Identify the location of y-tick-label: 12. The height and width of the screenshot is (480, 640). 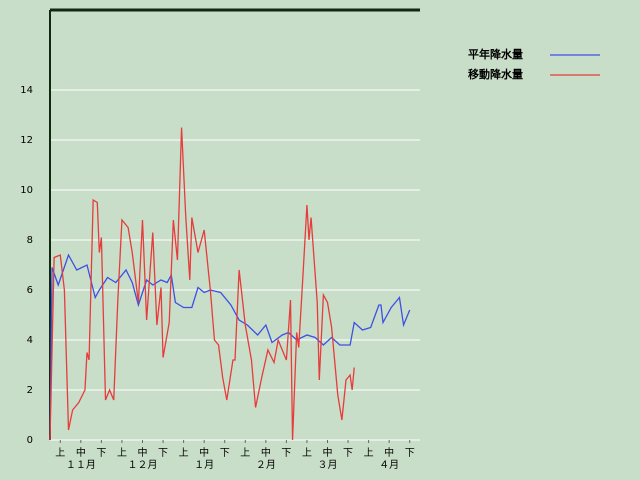
(26, 140).